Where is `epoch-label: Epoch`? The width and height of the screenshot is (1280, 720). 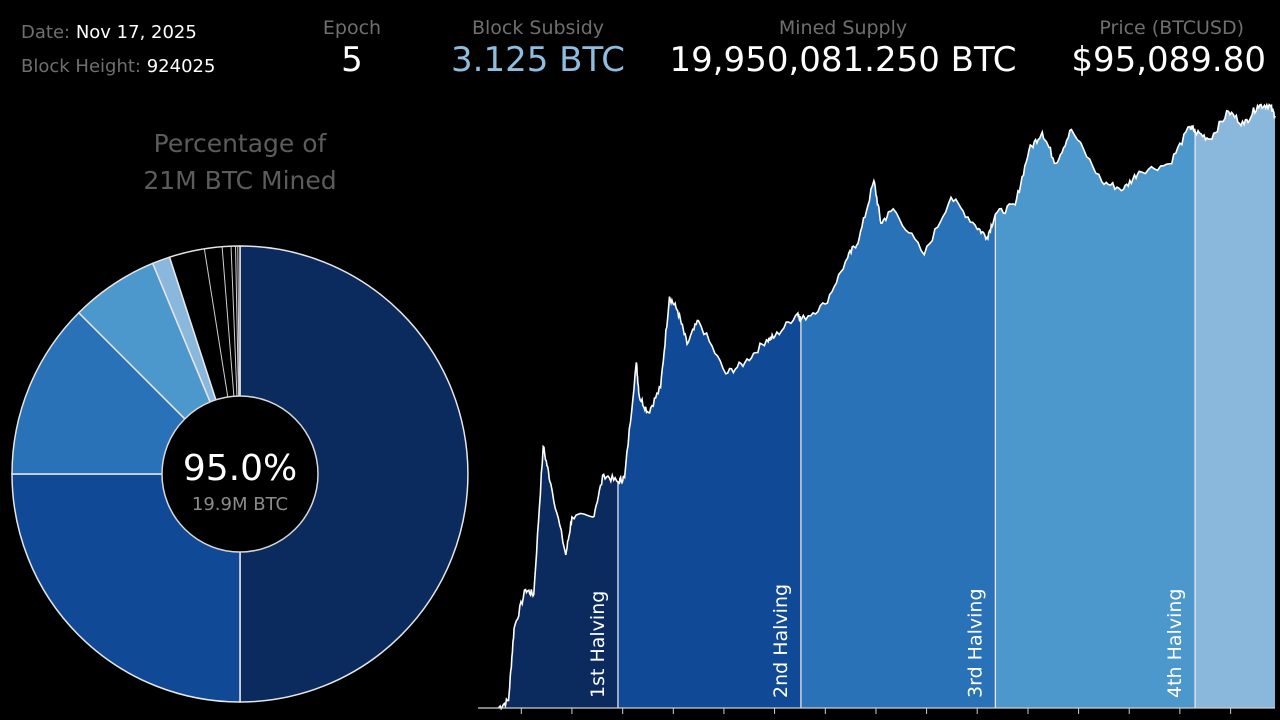 epoch-label: Epoch is located at coordinates (352, 28).